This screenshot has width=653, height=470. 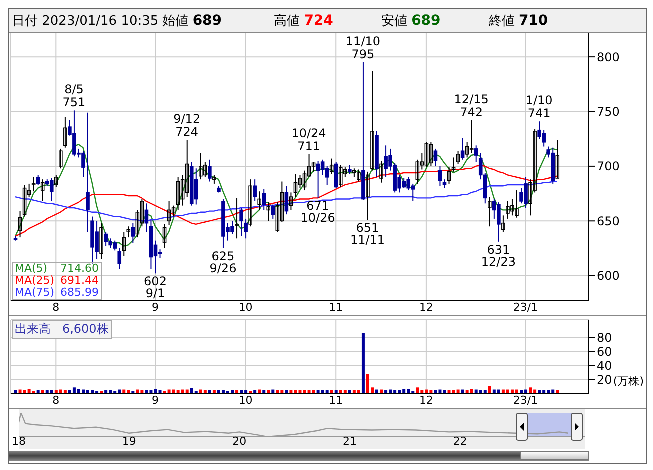 I want to click on y-tick-label: 40, so click(x=604, y=366).